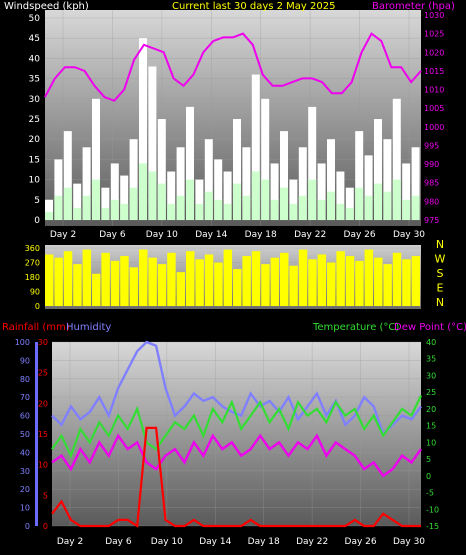  I want to click on windspeed-tick: 10, so click(35, 181).